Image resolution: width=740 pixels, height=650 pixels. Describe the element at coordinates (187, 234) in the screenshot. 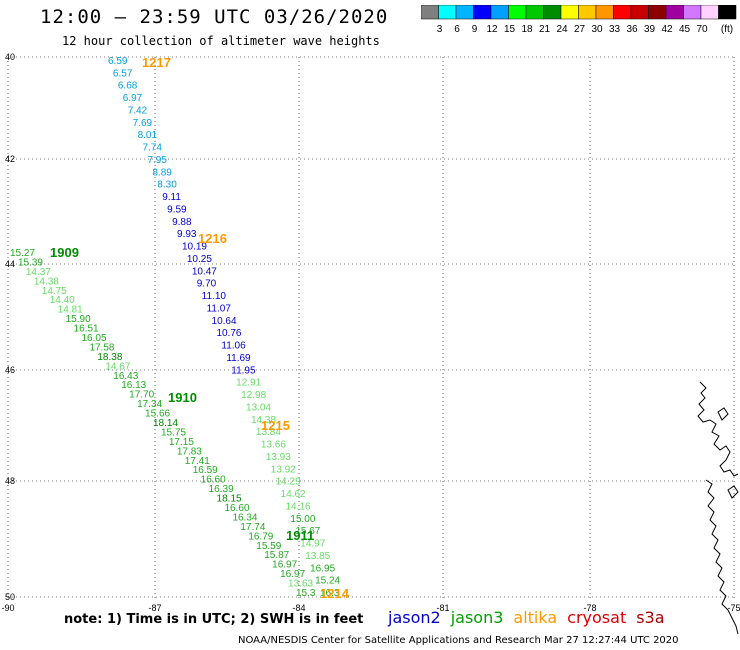

I see `wave-height-value: 9.93` at that location.